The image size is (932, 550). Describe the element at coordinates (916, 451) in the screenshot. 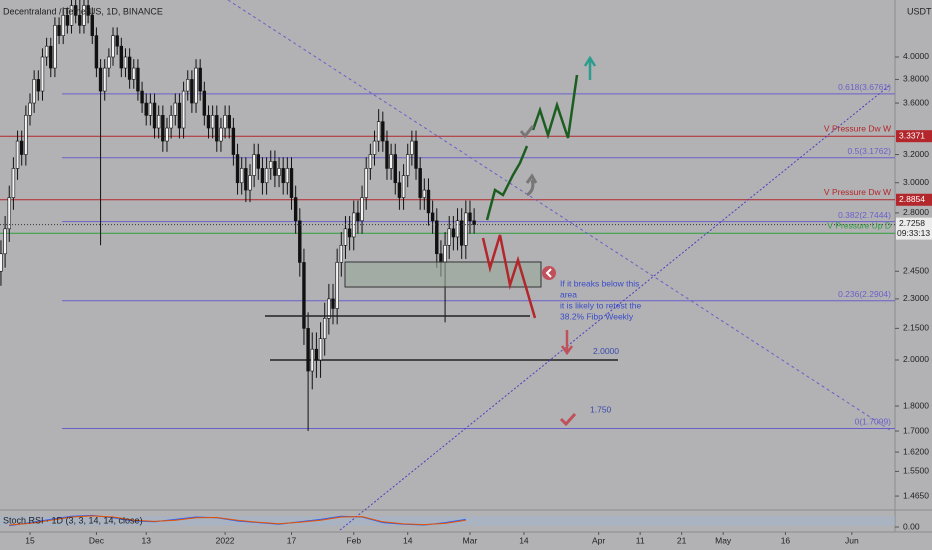

I see `y-tick-label: 1.6200` at that location.